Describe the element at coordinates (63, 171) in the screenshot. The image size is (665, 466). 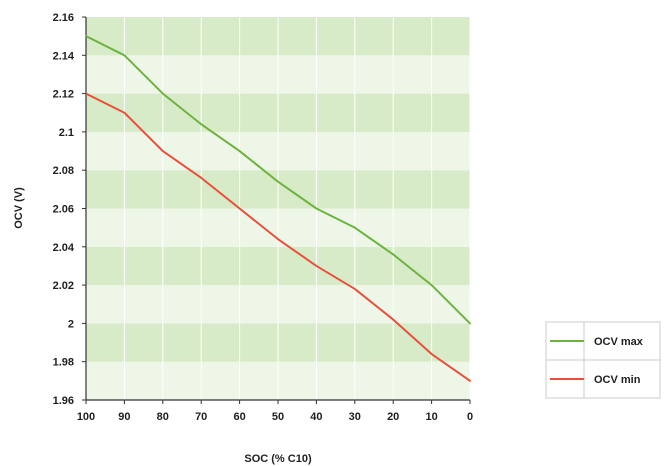
I see `y-tick-label: 2.08` at that location.